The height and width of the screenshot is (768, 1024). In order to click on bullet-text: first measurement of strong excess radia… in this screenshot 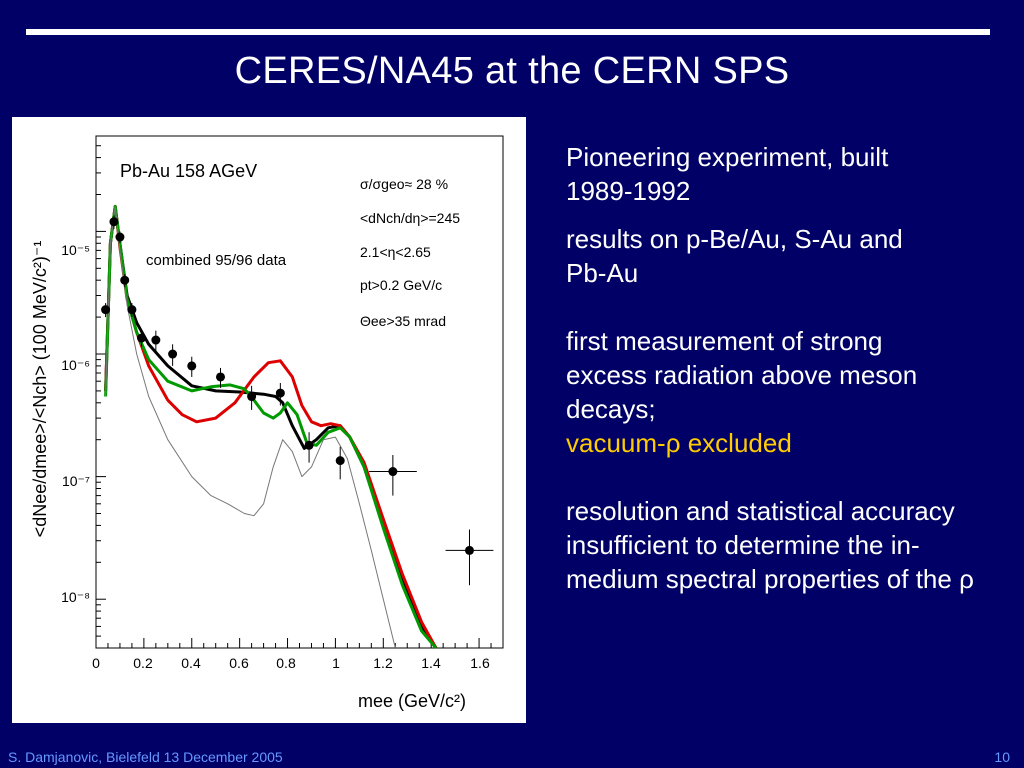, I will do `click(742, 375)`.